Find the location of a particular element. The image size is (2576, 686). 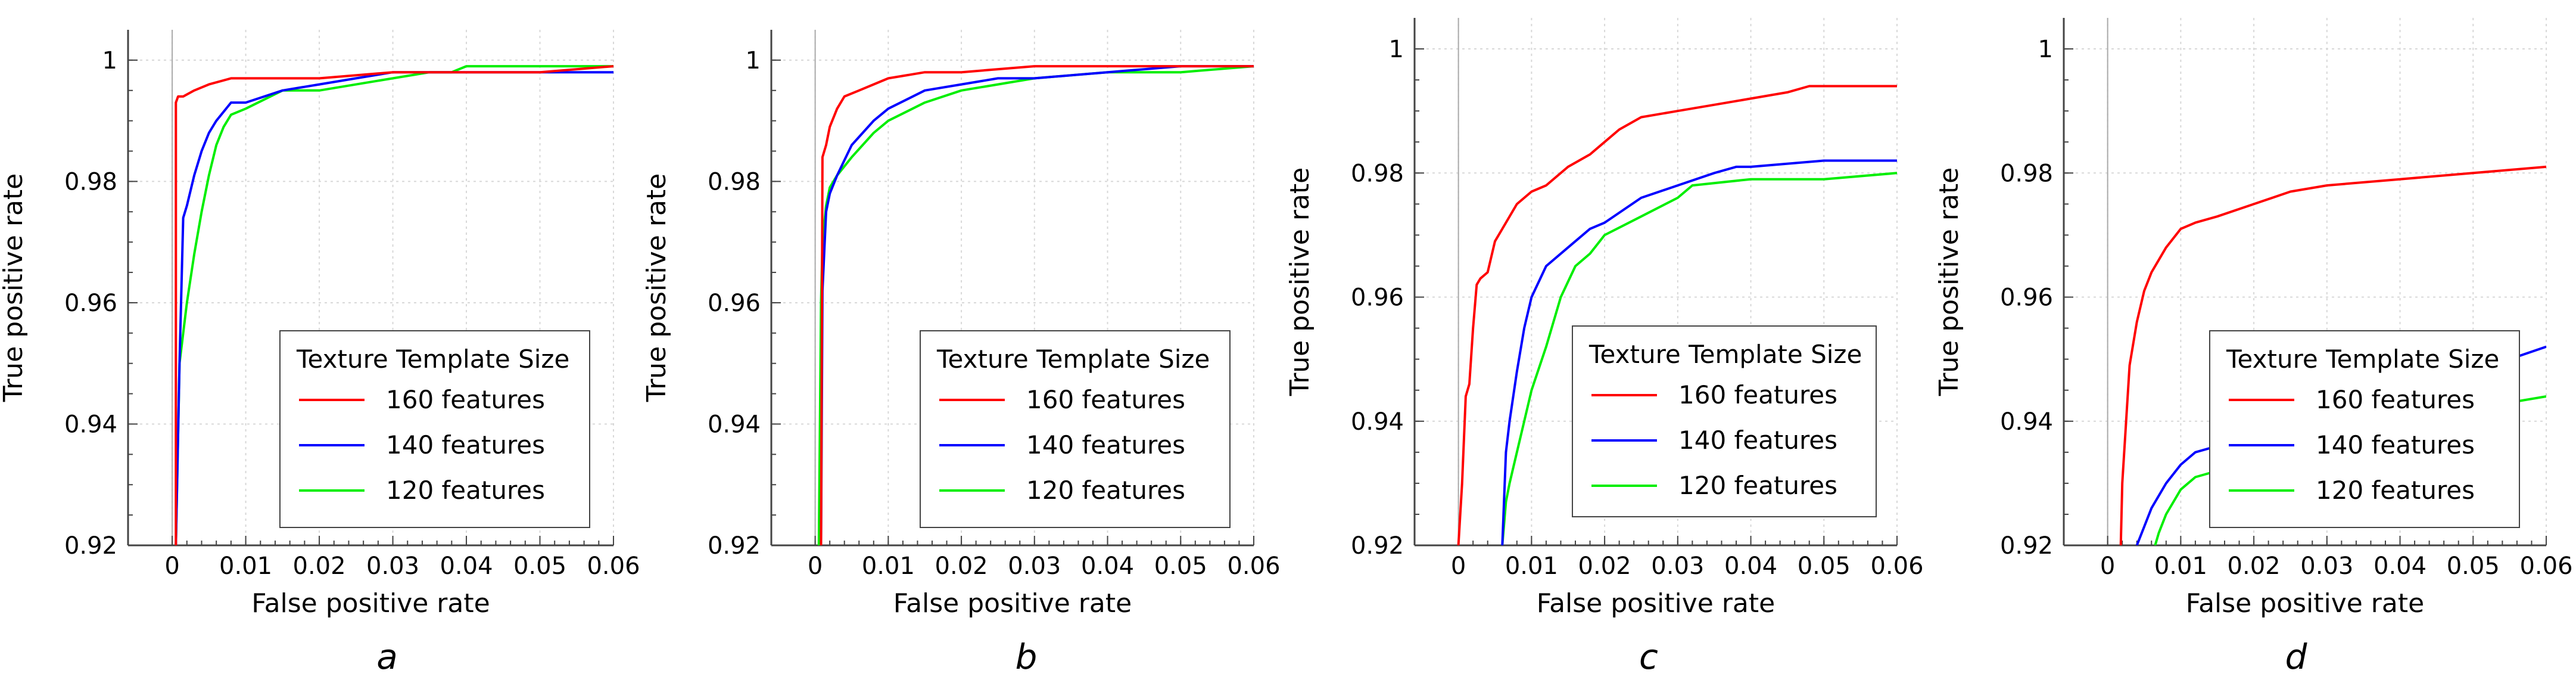

panel-caption: a is located at coordinates (387, 657).